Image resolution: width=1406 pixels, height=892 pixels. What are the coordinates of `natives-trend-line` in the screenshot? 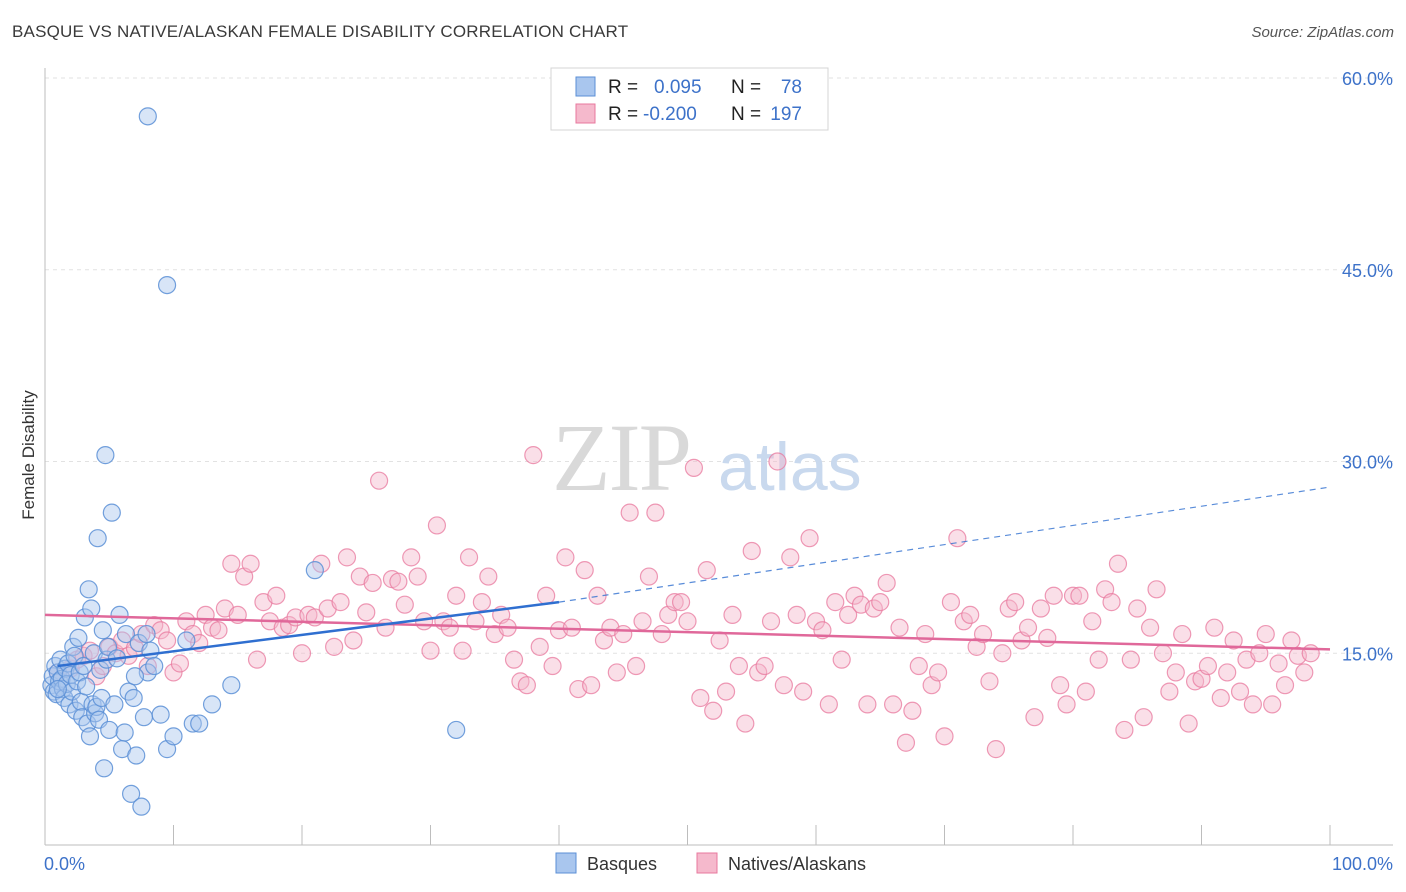 It's located at (687, 632).